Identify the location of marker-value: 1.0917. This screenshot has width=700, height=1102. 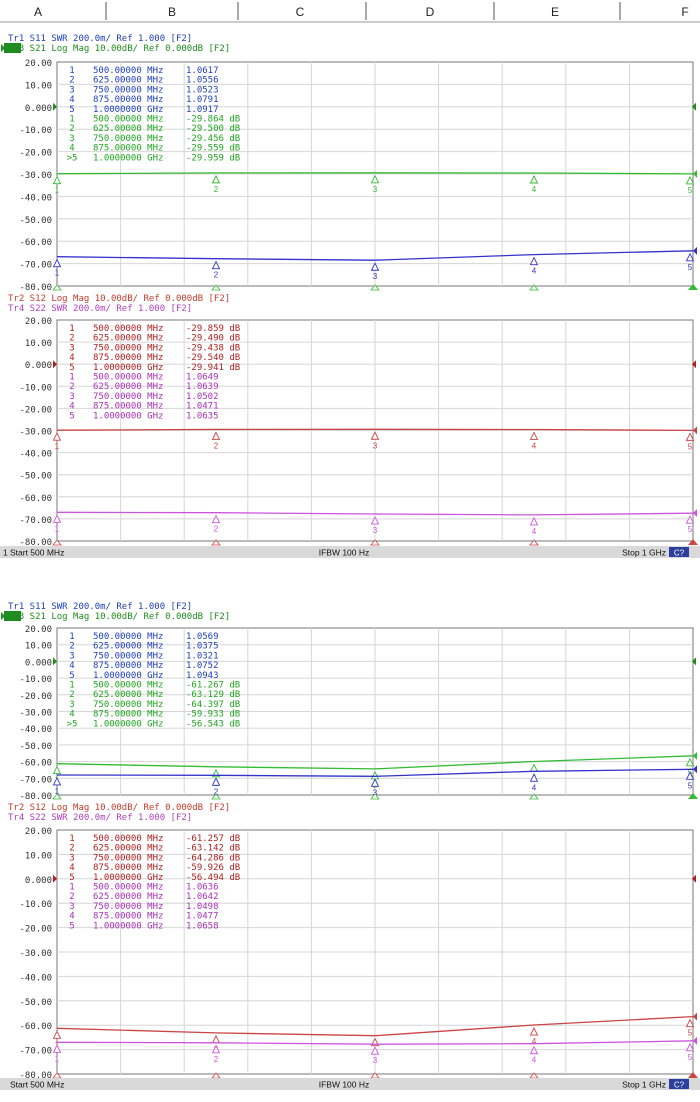
(202, 110).